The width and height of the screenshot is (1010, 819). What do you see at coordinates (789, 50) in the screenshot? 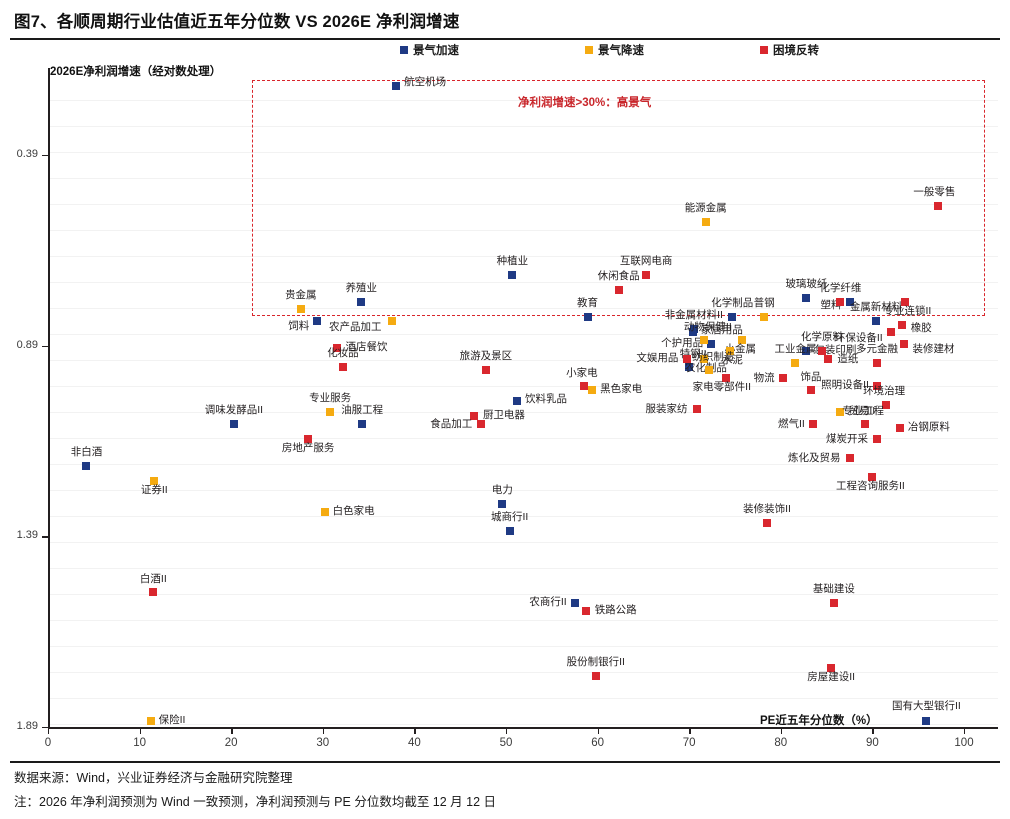
I see `legend-item-reversal: 困境反转` at bounding box center [789, 50].